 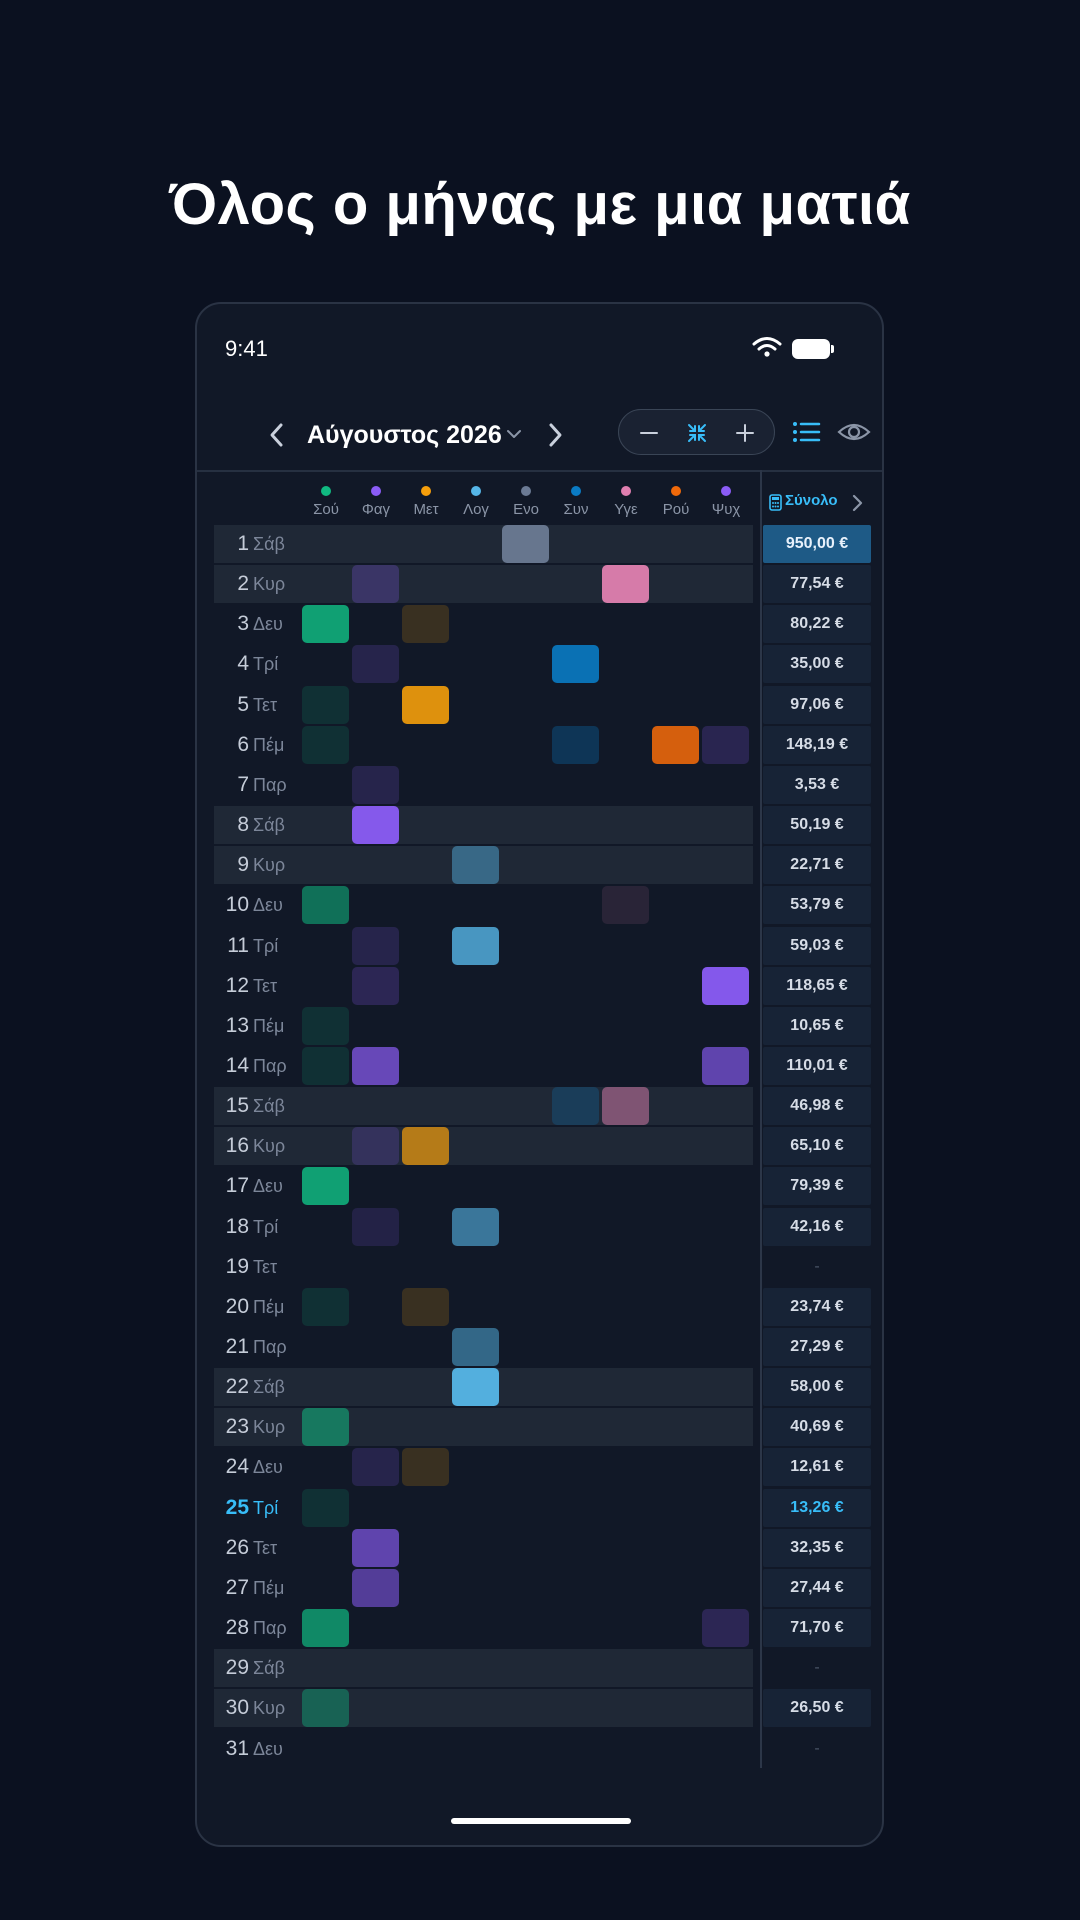 I want to click on day-number: 30, so click(x=237, y=1708).